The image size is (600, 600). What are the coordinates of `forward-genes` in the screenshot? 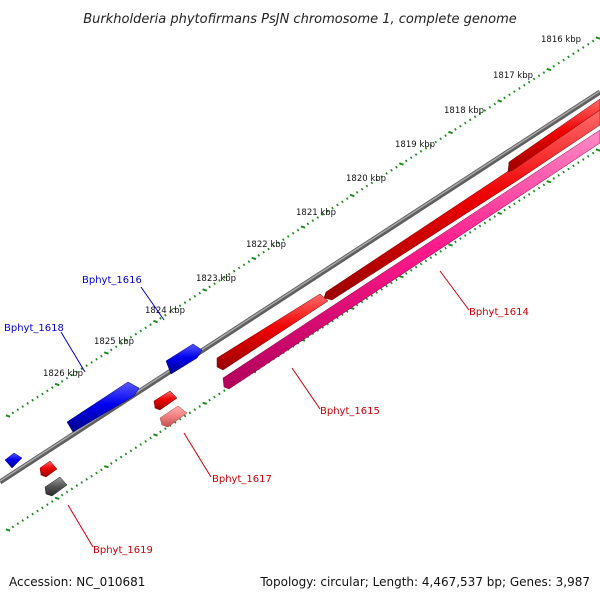 It's located at (103, 406).